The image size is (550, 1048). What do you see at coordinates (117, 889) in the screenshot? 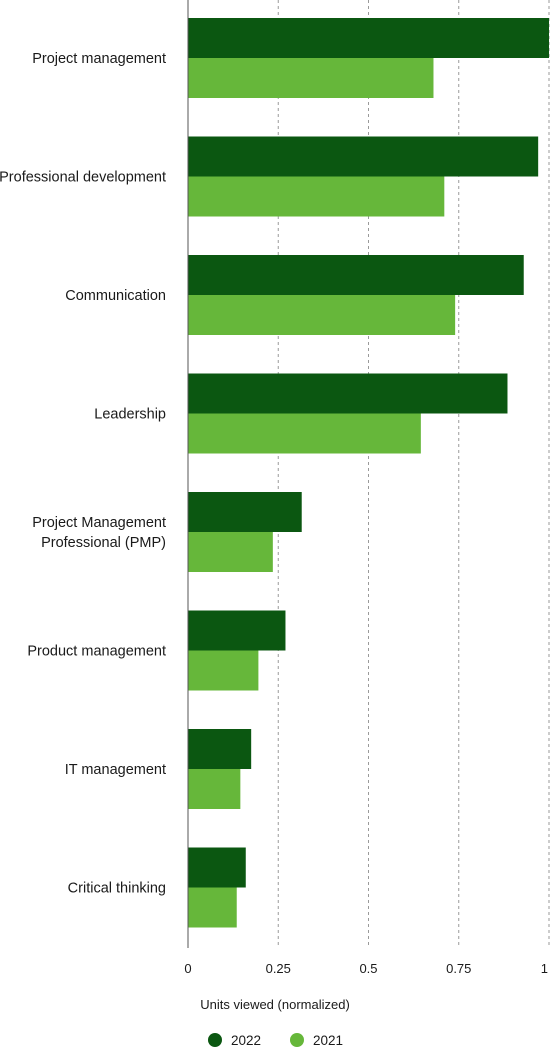
I see `category-label: Critical thinking` at bounding box center [117, 889].